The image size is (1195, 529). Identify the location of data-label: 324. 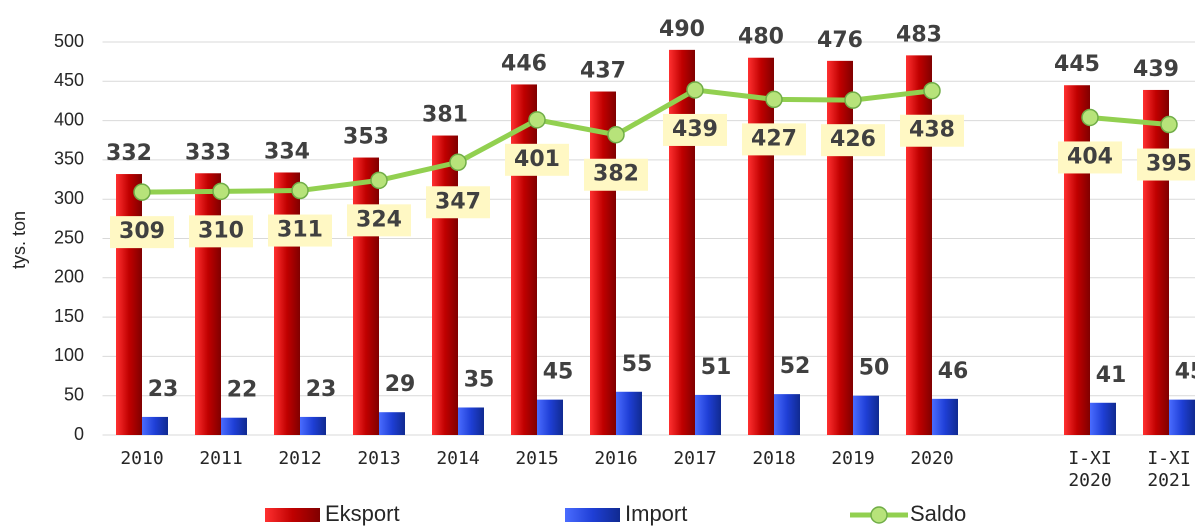
(379, 219).